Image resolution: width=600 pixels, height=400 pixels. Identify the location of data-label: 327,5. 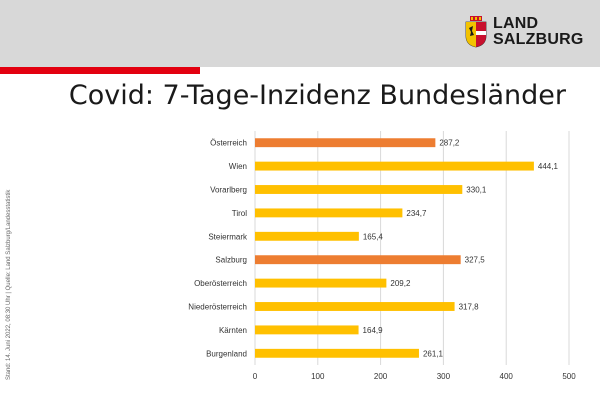
(475, 260).